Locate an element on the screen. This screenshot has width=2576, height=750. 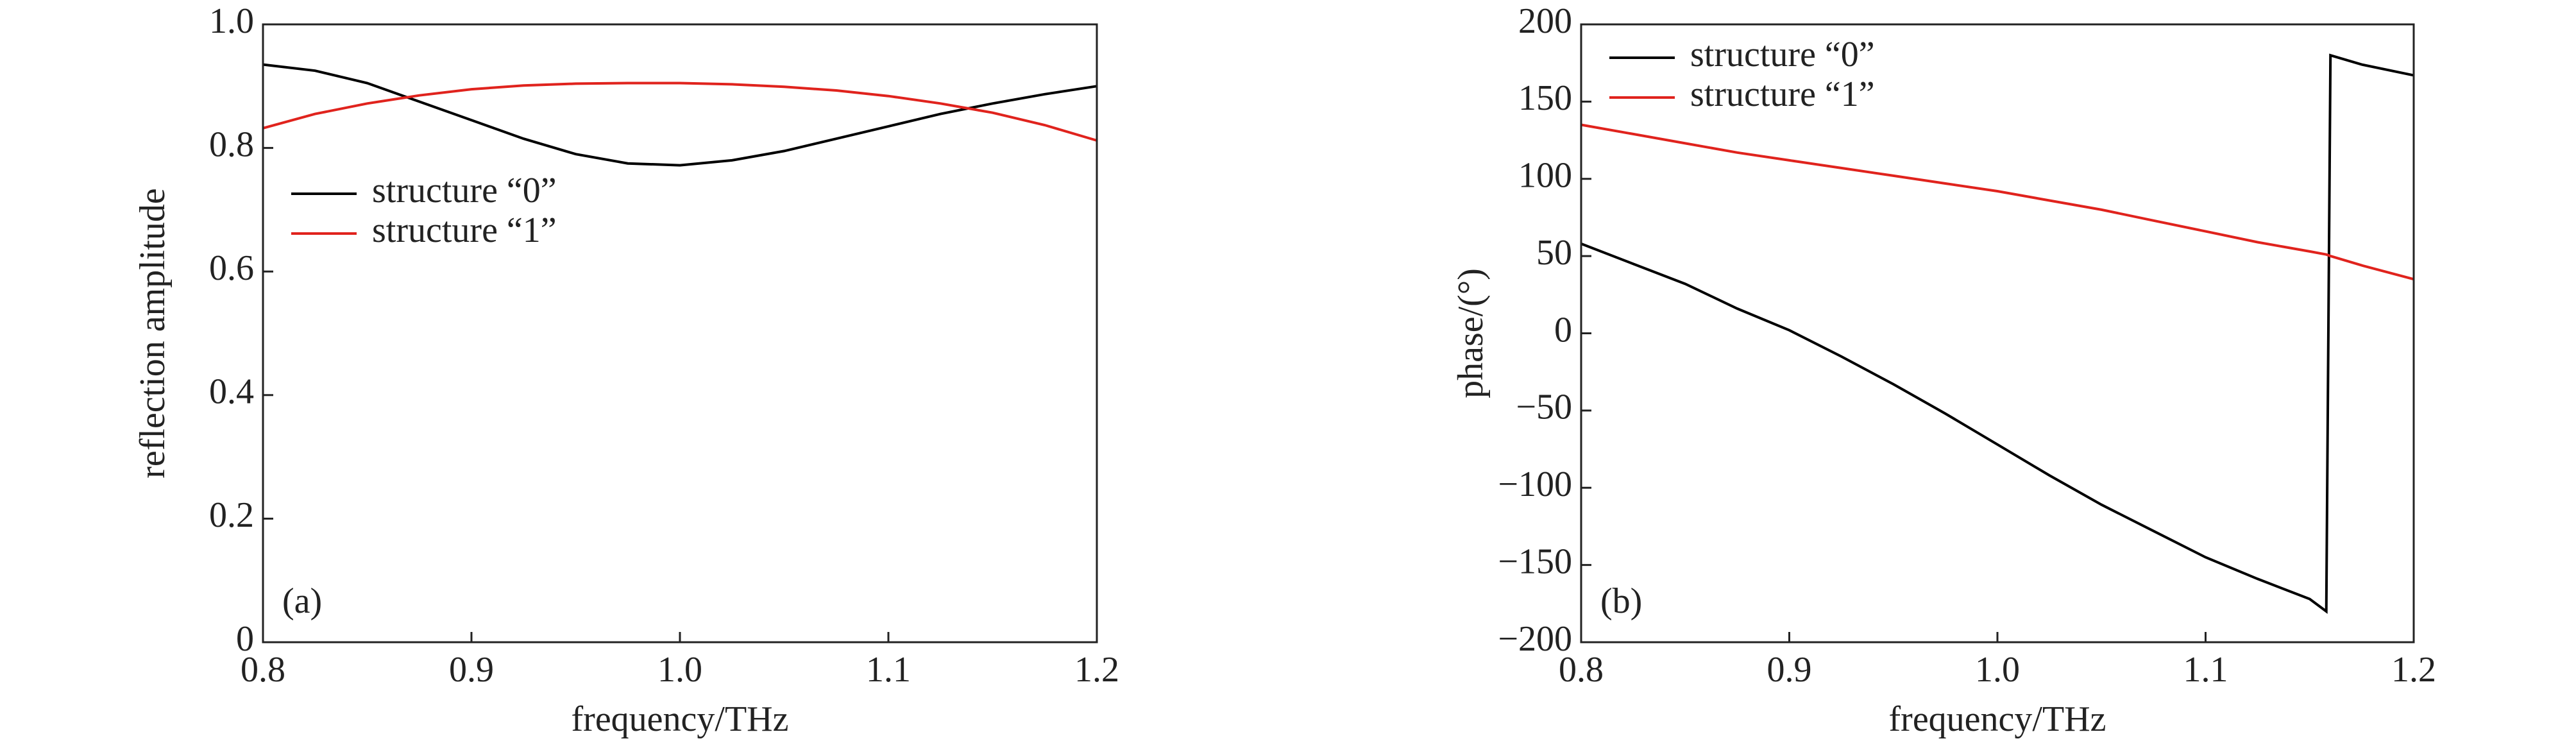
y-tick-label: −50 is located at coordinates (1544, 407).